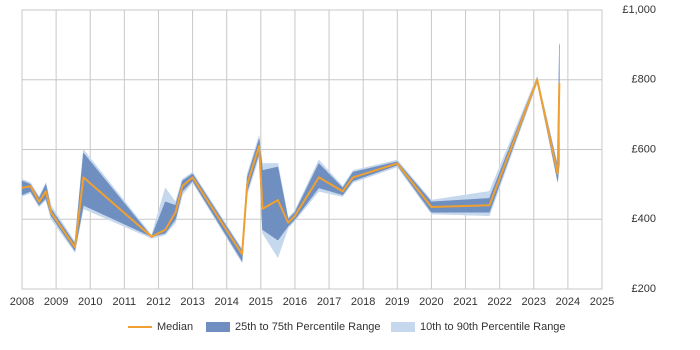  What do you see at coordinates (644, 219) in the screenshot?
I see `y-tick-label: £400` at bounding box center [644, 219].